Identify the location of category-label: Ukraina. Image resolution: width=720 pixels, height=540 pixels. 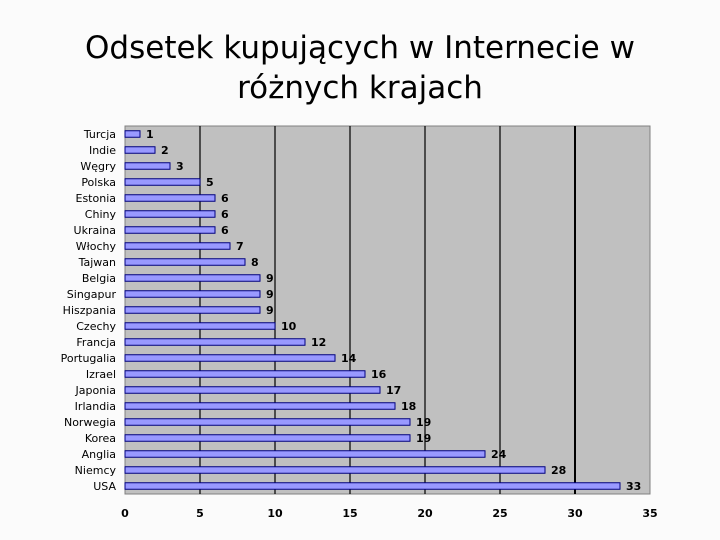
(95, 230).